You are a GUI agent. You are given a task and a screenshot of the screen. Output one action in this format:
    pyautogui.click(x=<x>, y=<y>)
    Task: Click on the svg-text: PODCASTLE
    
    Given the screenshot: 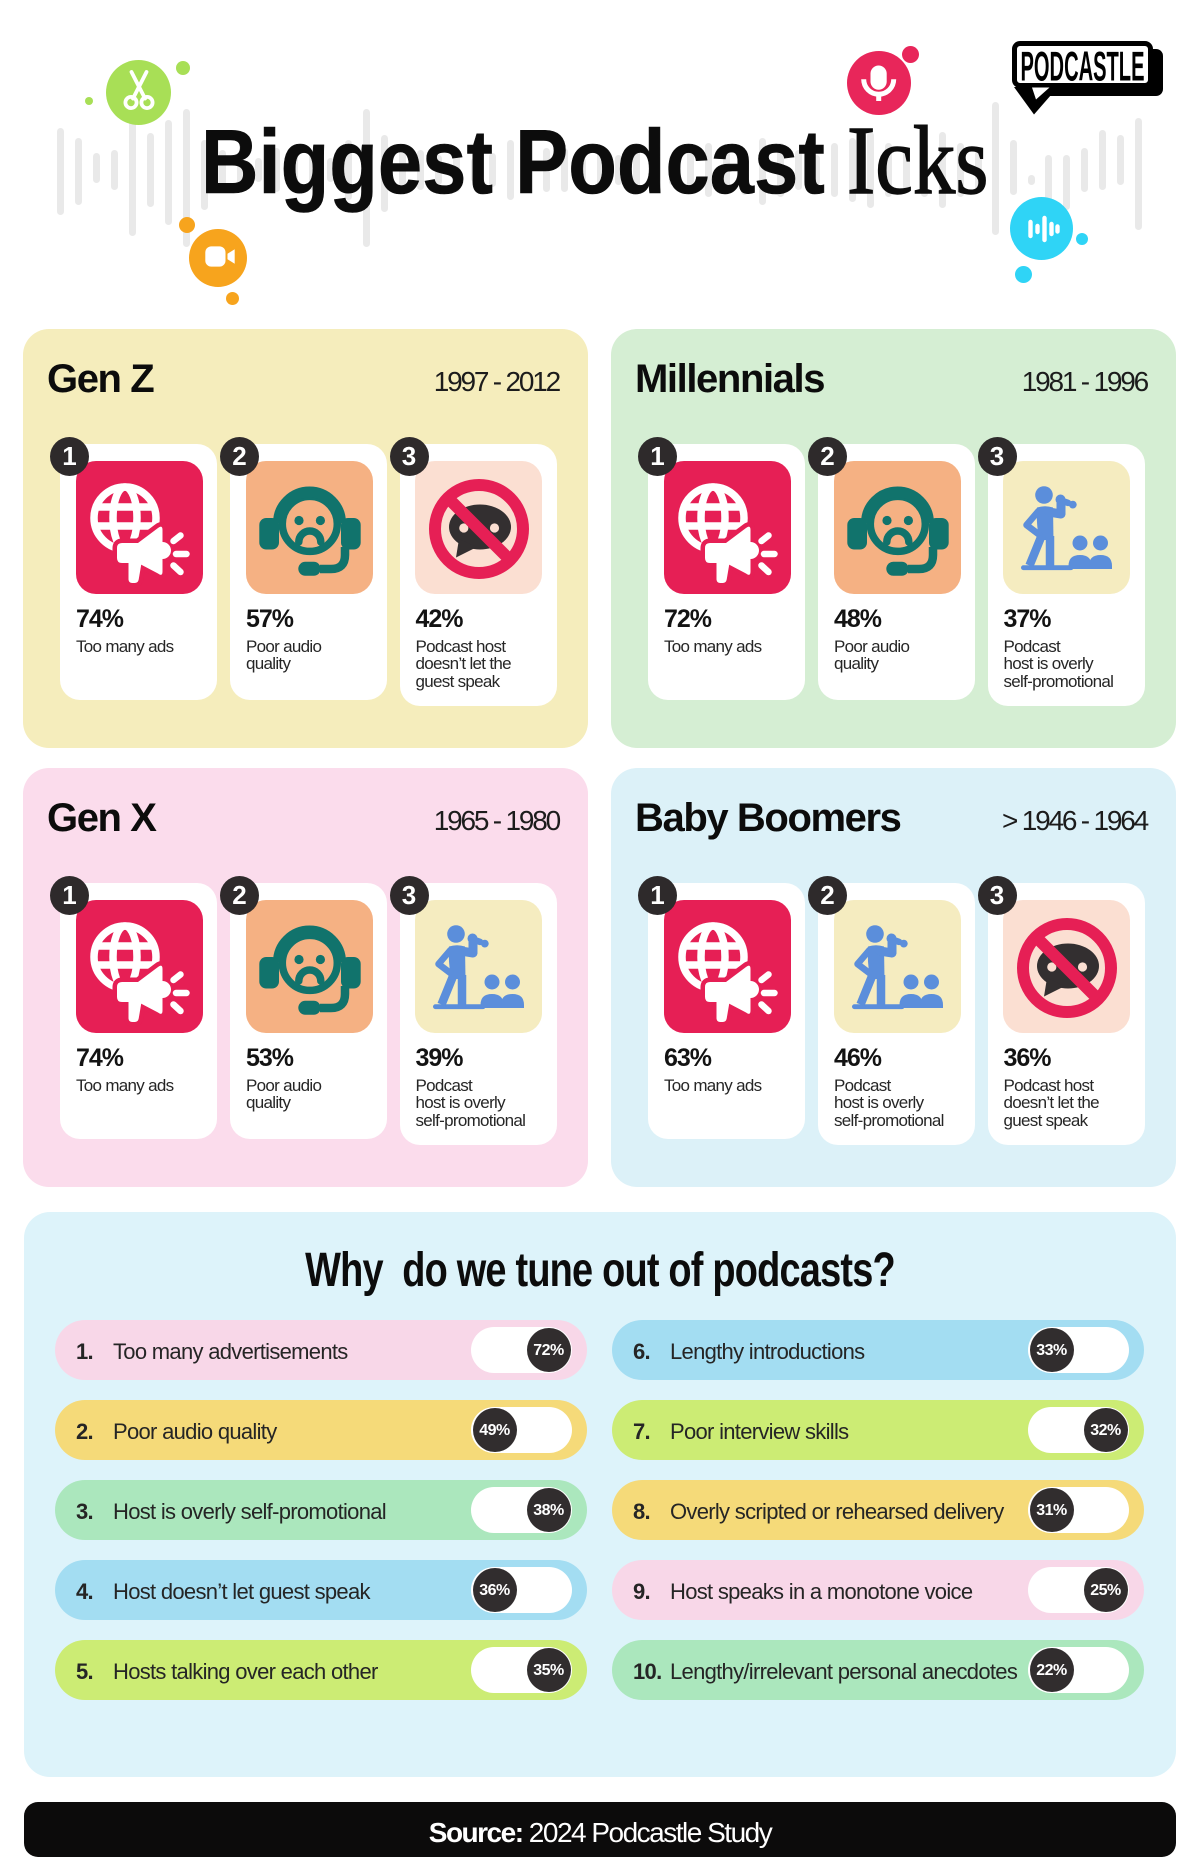 What is the action you would take?
    pyautogui.click(x=1083, y=66)
    